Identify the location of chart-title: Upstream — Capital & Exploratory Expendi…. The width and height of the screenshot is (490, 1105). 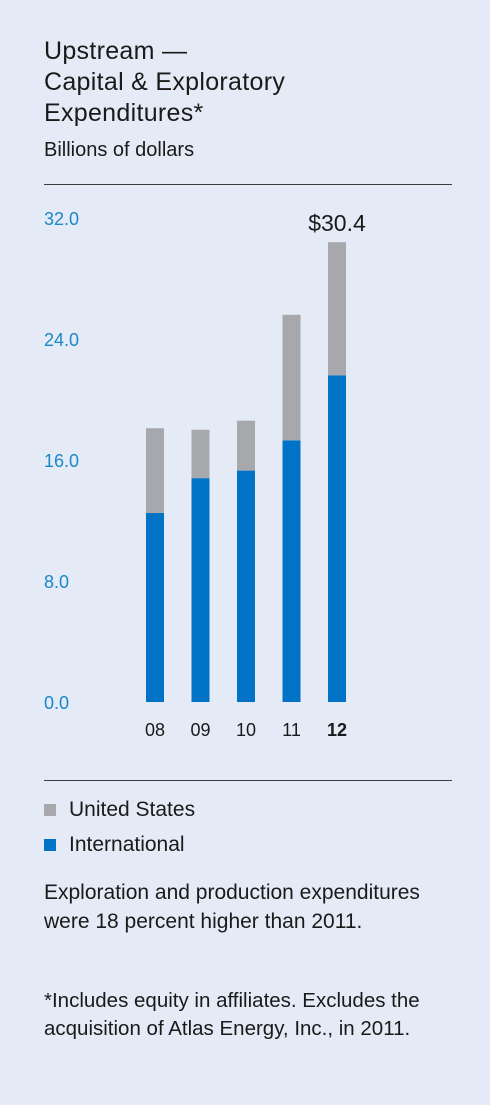
(164, 82).